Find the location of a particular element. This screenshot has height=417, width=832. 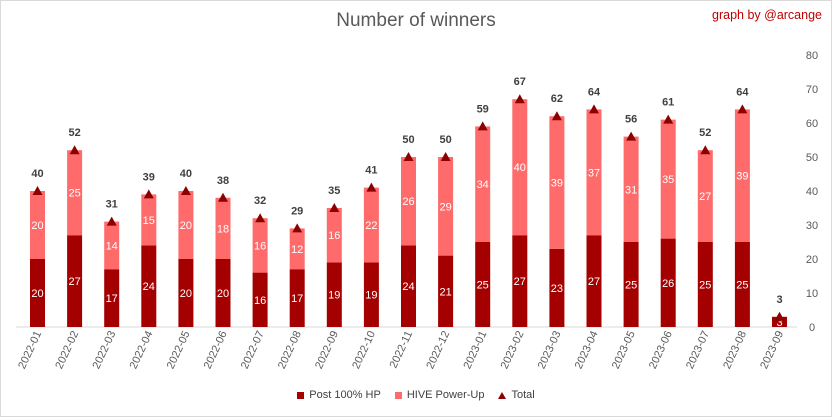

data-label-post: 21 is located at coordinates (445, 292).